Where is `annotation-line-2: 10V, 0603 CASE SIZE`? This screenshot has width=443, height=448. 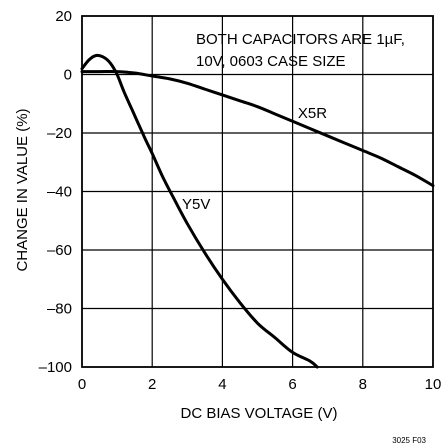
annotation-line-2: 10V, 0603 CASE SIZE is located at coordinates (271, 61).